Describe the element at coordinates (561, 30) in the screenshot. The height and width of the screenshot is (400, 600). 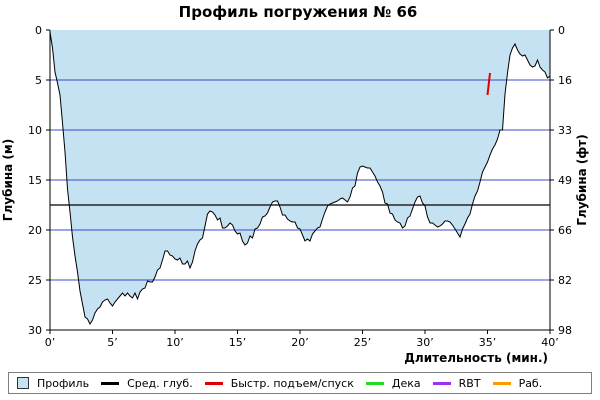
I see `y-tick-label-right: 0` at that location.